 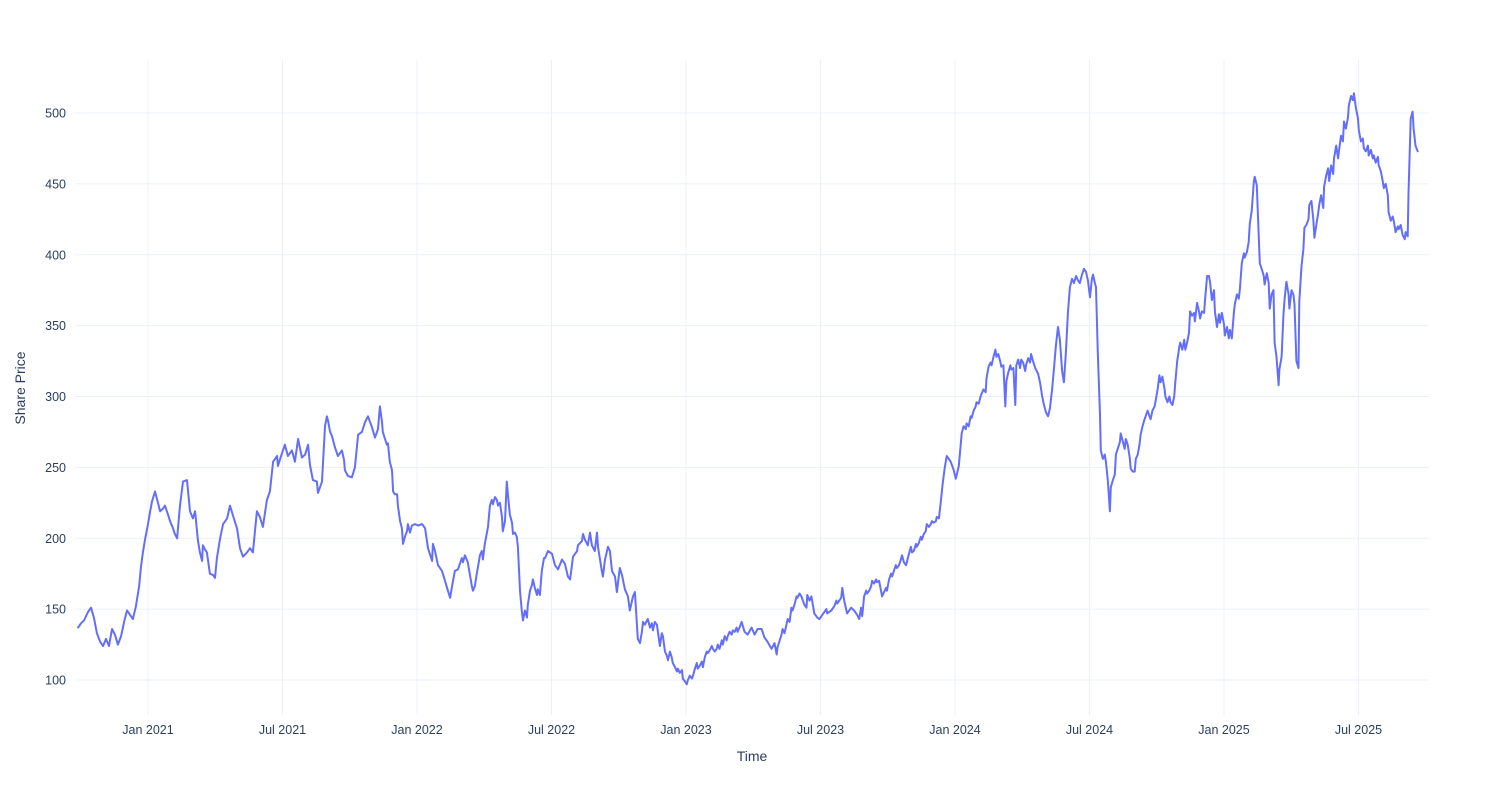 I want to click on x-tick-label: Jul 2021, so click(x=282, y=730).